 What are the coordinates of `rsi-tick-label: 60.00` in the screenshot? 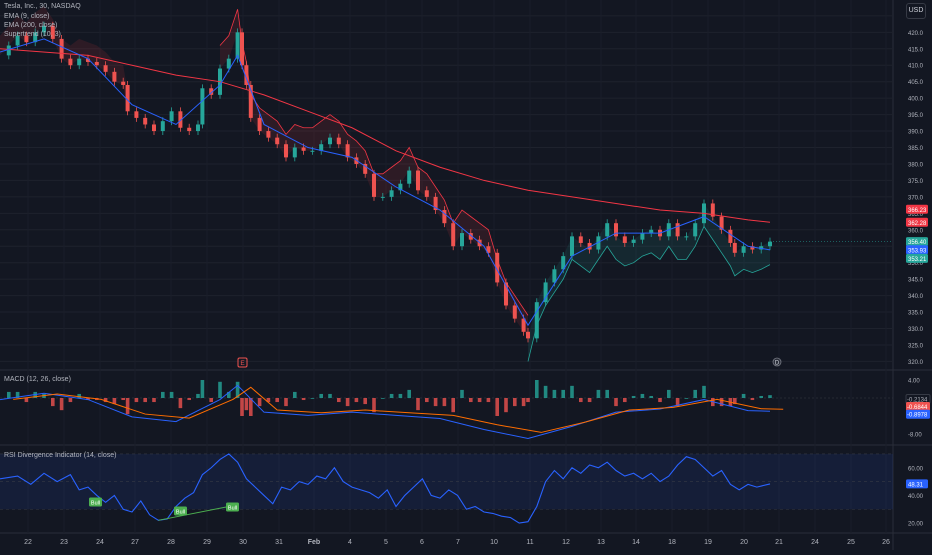 It's located at (916, 469).